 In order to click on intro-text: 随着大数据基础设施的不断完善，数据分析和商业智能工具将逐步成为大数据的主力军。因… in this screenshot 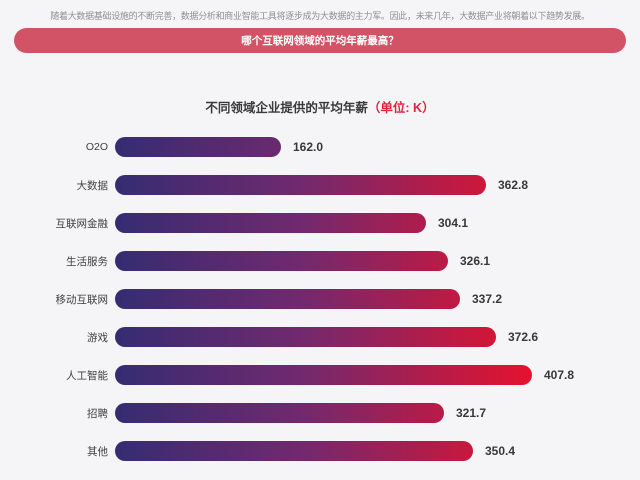, I will do `click(320, 16)`.